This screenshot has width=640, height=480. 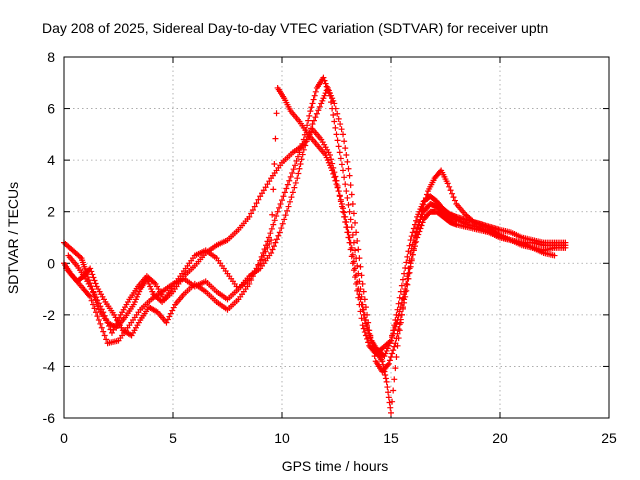 What do you see at coordinates (13, 238) in the screenshot?
I see `y-axis-label: SDTVAR / TECUs` at bounding box center [13, 238].